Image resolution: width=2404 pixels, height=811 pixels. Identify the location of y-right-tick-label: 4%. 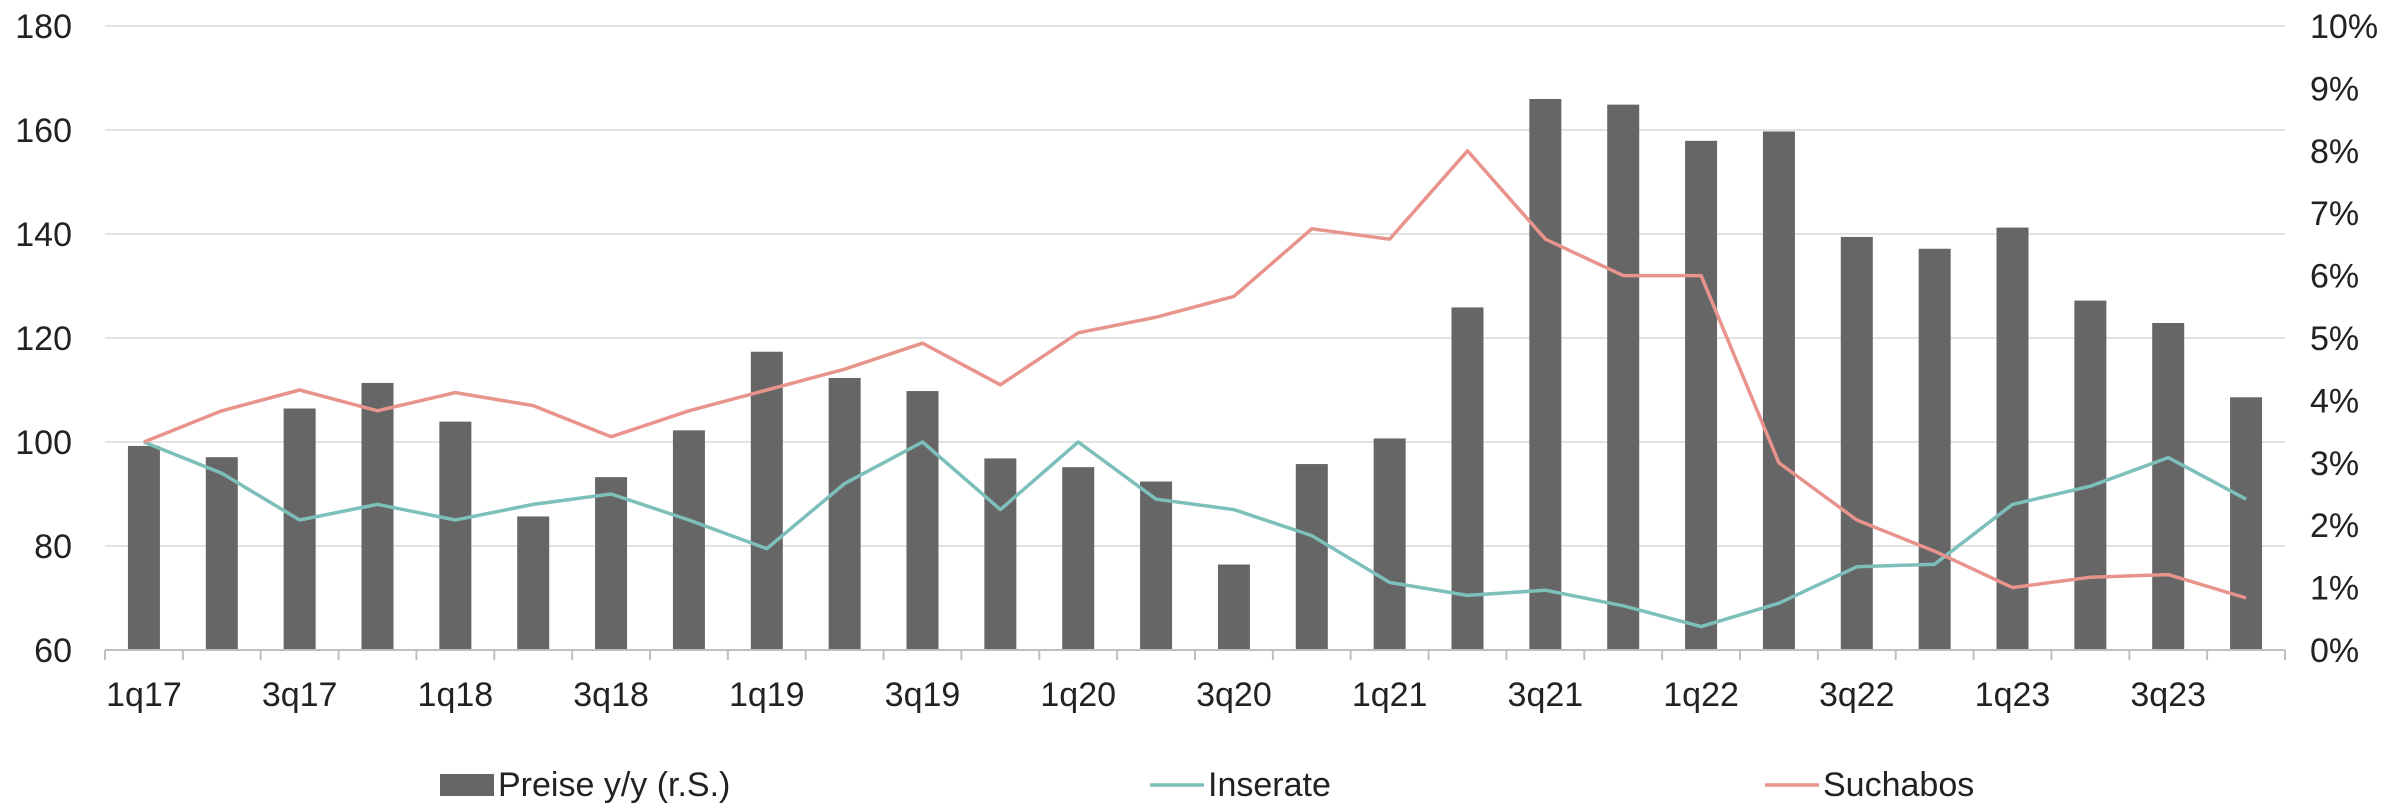
(2334, 401).